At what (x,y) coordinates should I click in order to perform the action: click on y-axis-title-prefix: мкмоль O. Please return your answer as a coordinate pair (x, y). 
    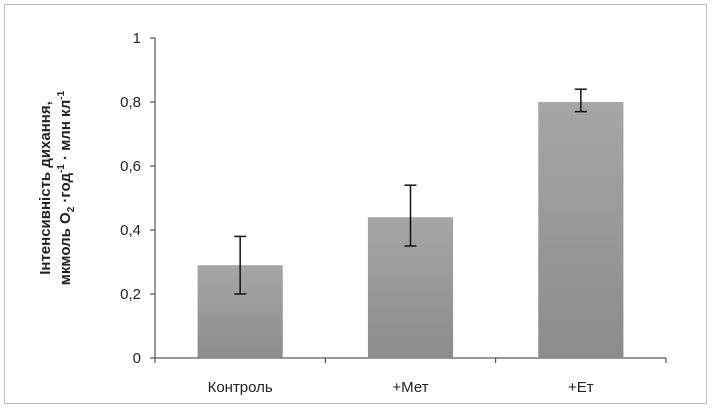
    Looking at the image, I should click on (65, 248).